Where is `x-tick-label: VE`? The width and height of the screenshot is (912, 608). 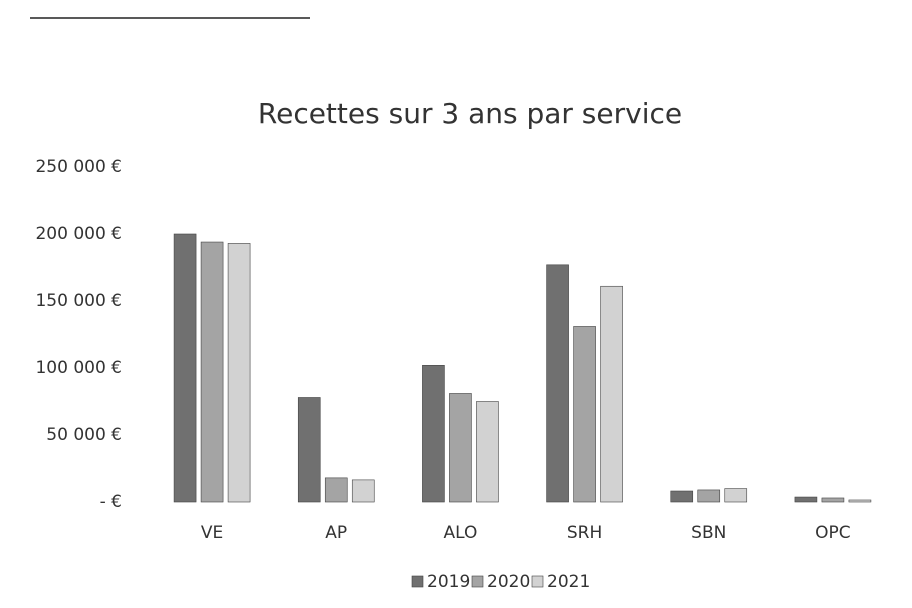 x-tick-label: VE is located at coordinates (212, 533).